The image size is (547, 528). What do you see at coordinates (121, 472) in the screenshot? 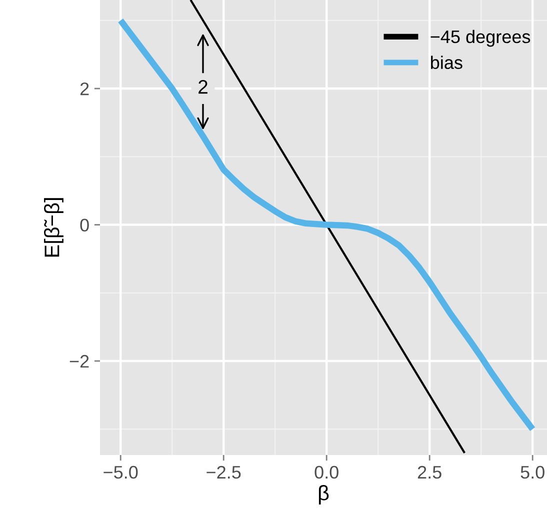
I see `x-tick-label: −5.0` at bounding box center [121, 472].